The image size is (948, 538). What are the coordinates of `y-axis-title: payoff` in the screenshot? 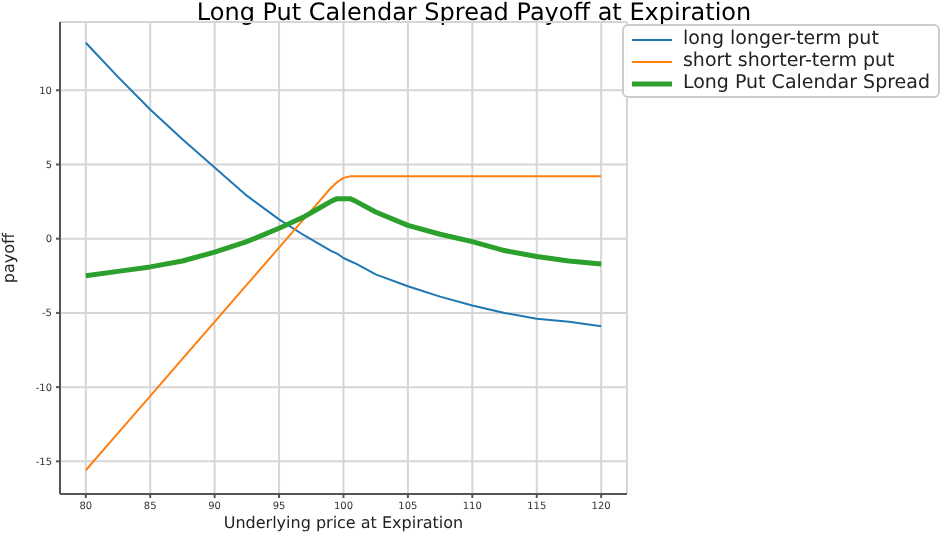 It's located at (9, 257).